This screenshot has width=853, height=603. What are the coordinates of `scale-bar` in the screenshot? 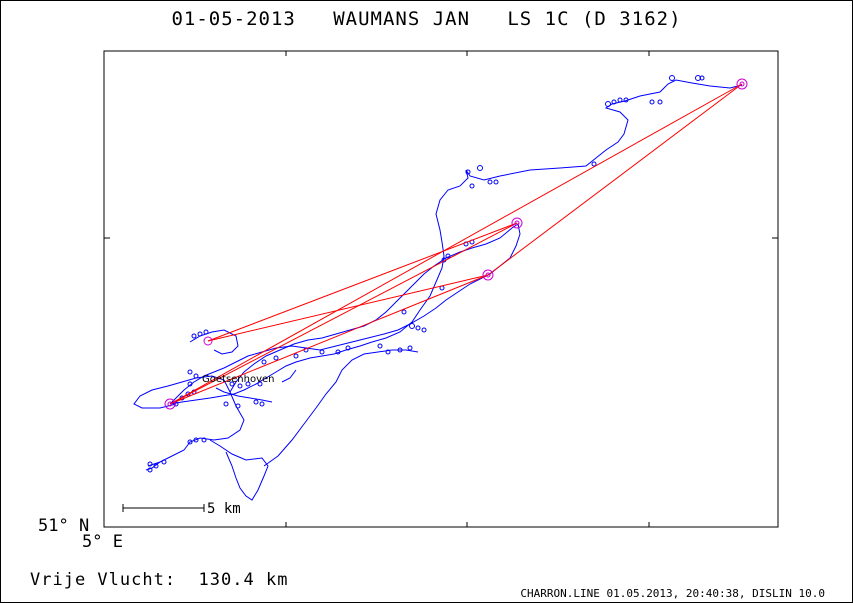 It's located at (163, 508).